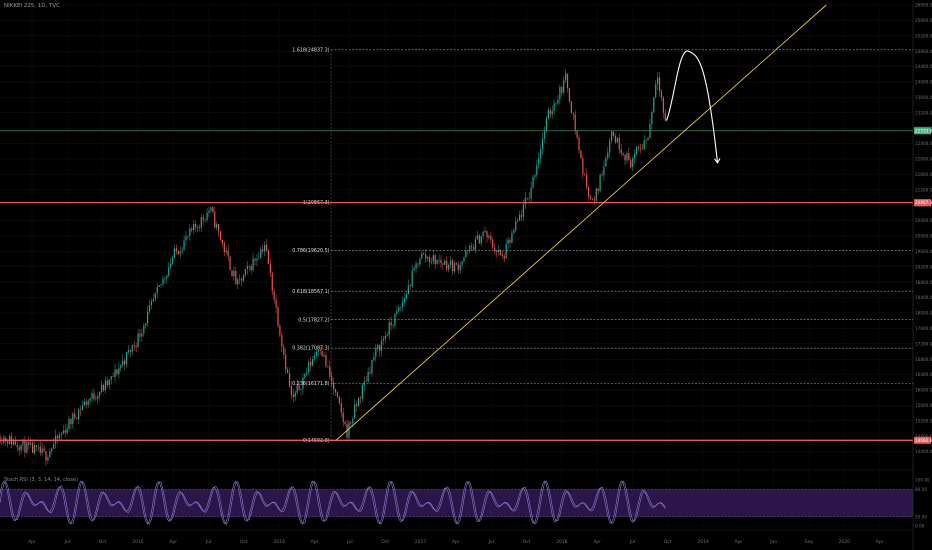  I want to click on x-tick-label: Sep, so click(809, 542).